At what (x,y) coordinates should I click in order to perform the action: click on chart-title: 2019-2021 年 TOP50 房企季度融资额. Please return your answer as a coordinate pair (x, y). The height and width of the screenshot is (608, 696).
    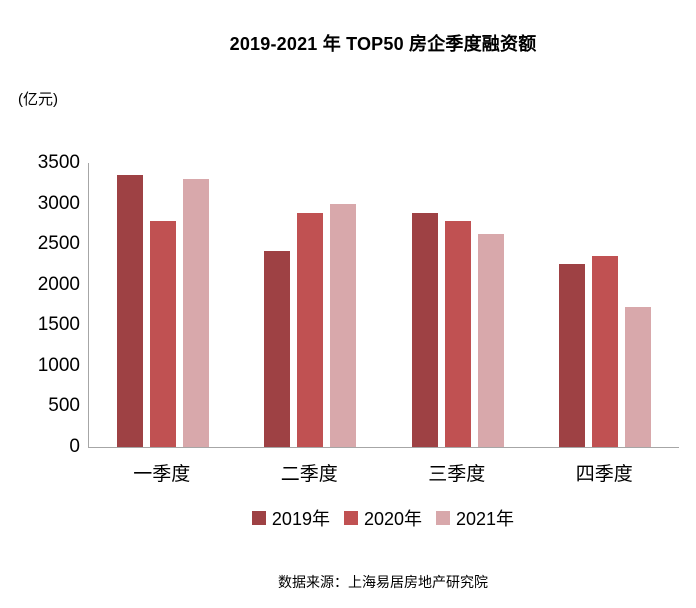
    Looking at the image, I should click on (383, 44).